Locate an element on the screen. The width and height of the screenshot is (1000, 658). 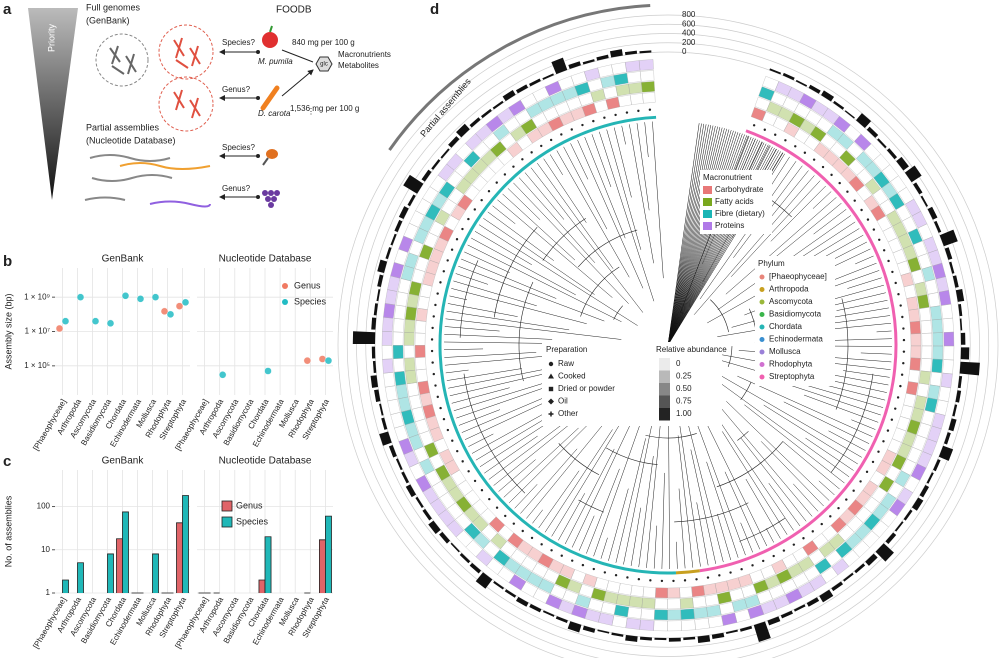
dot is located at coordinates (258, 197).